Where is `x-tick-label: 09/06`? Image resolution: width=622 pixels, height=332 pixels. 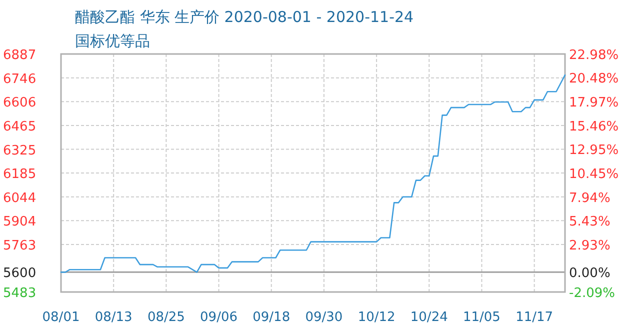 x-tick-label: 09/06 is located at coordinates (219, 317).